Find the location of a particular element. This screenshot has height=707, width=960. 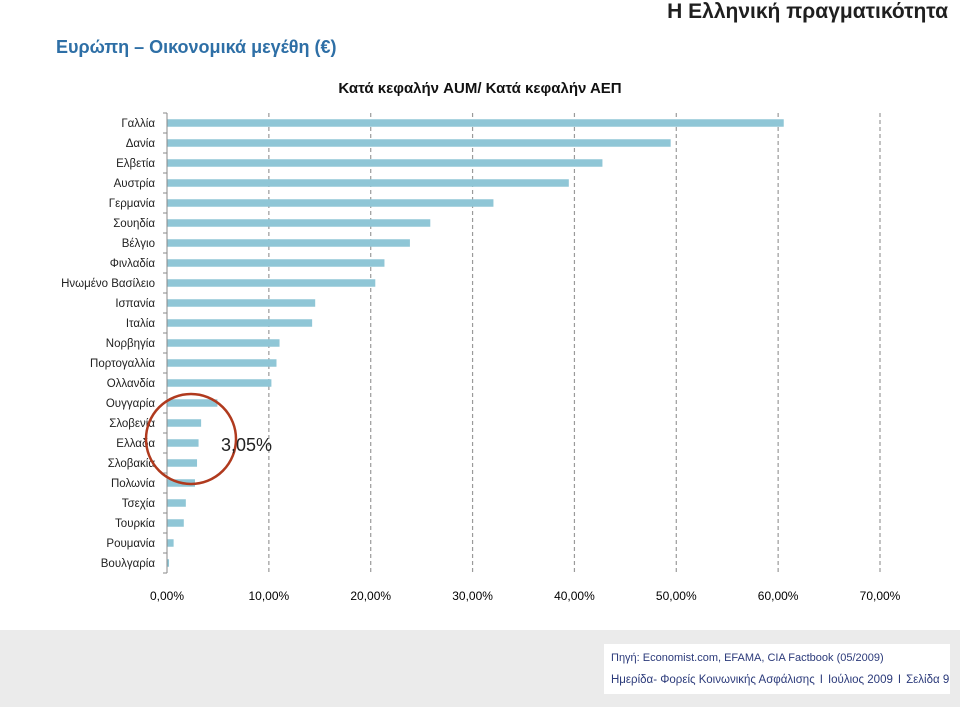

page-number: Σελίδα 9 is located at coordinates (928, 680).